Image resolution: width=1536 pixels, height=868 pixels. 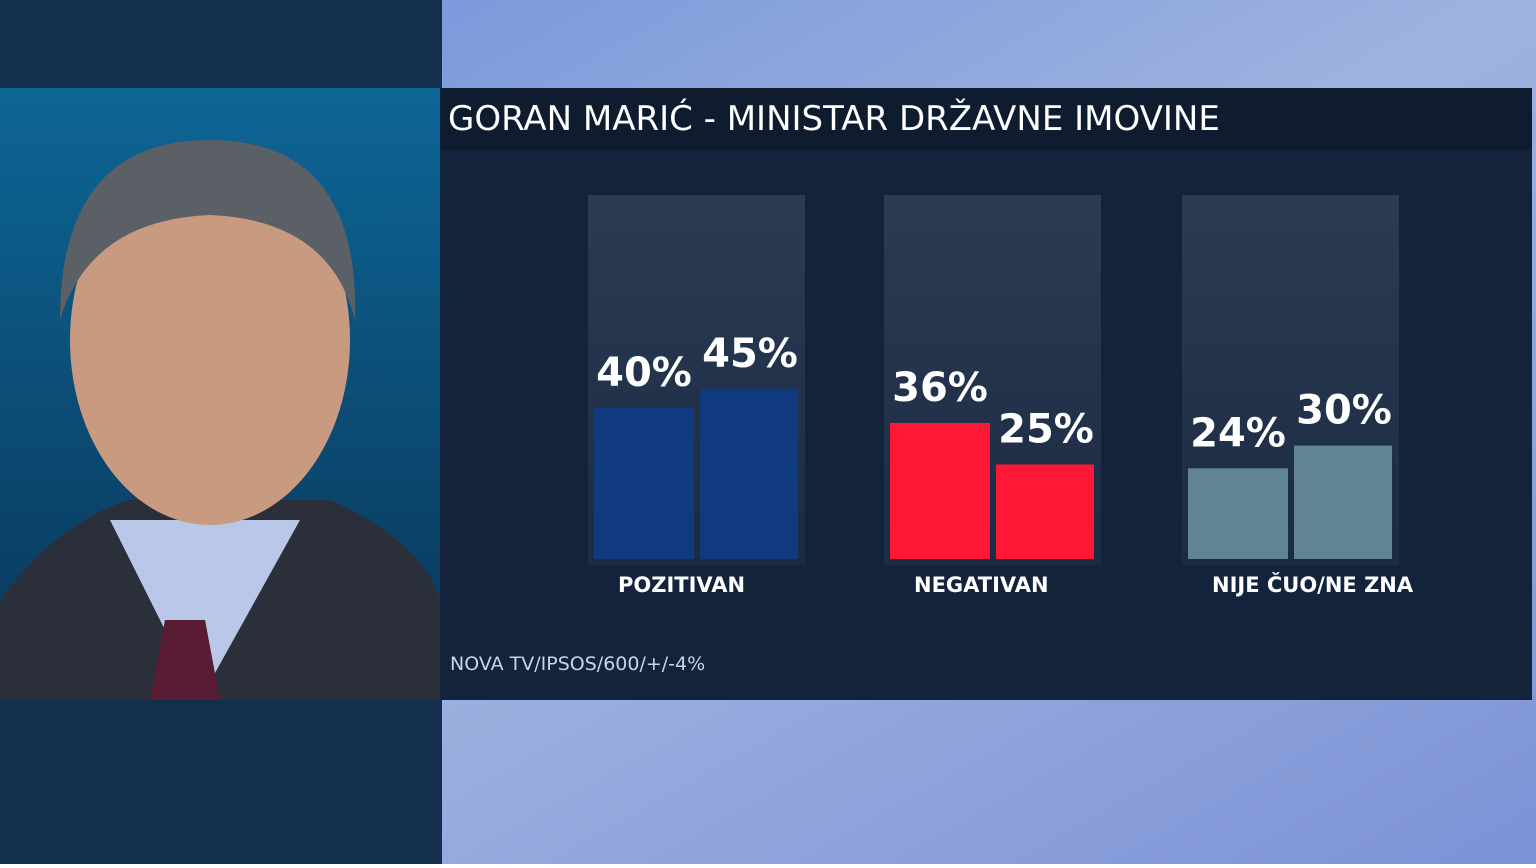 I want to click on value-label: 45%, so click(x=750, y=354).